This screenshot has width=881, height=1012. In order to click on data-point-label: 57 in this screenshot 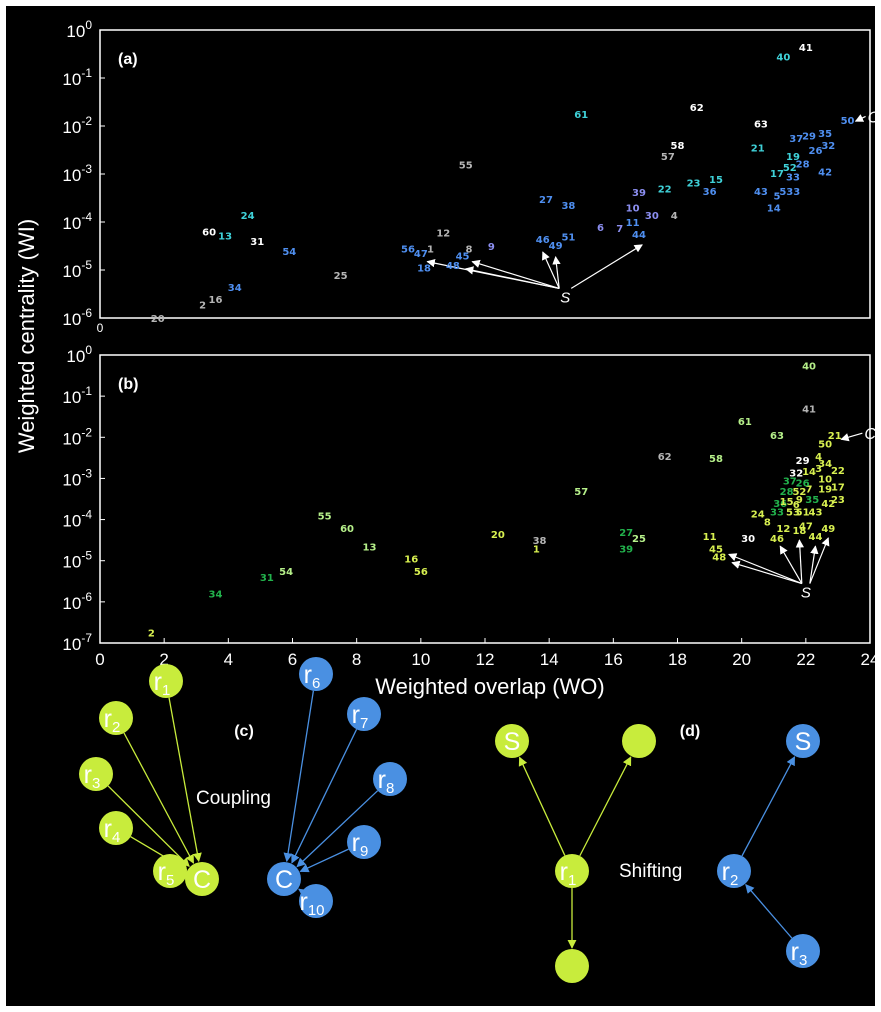, I will do `click(581, 492)`.